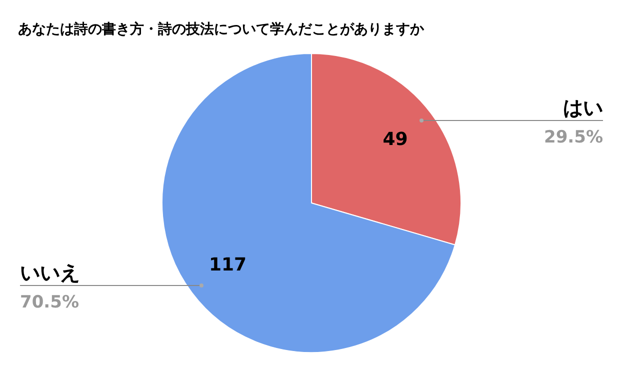  Describe the element at coordinates (583, 107) in the screenshot. I see `slice-label: はい` at that location.